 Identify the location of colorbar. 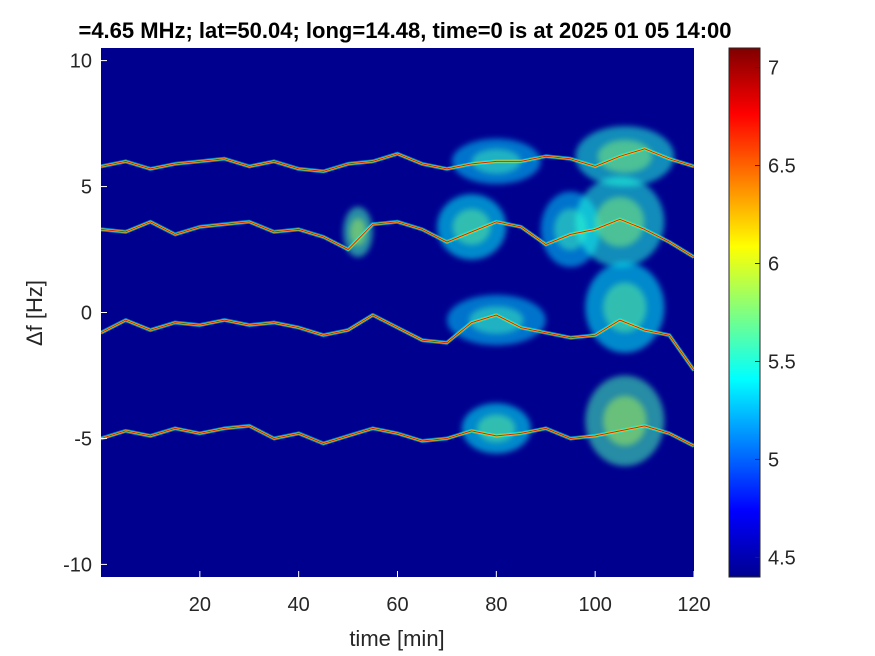
(744, 312).